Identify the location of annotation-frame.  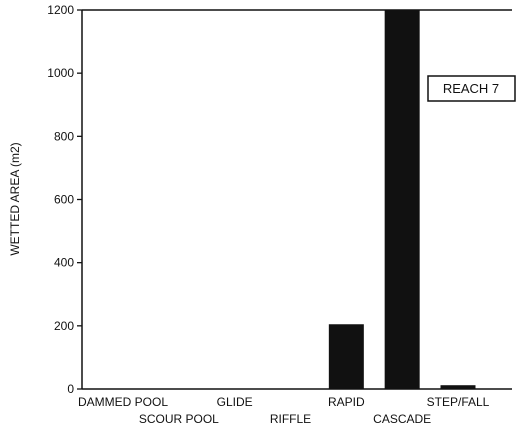
(471, 88).